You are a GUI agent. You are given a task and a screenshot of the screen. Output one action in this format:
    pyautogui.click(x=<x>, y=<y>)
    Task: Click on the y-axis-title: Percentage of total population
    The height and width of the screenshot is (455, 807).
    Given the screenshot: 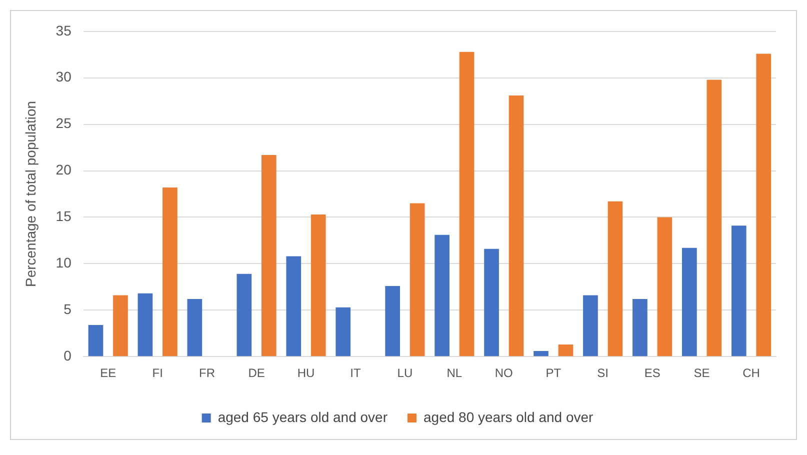 What is the action you would take?
    pyautogui.click(x=30, y=194)
    